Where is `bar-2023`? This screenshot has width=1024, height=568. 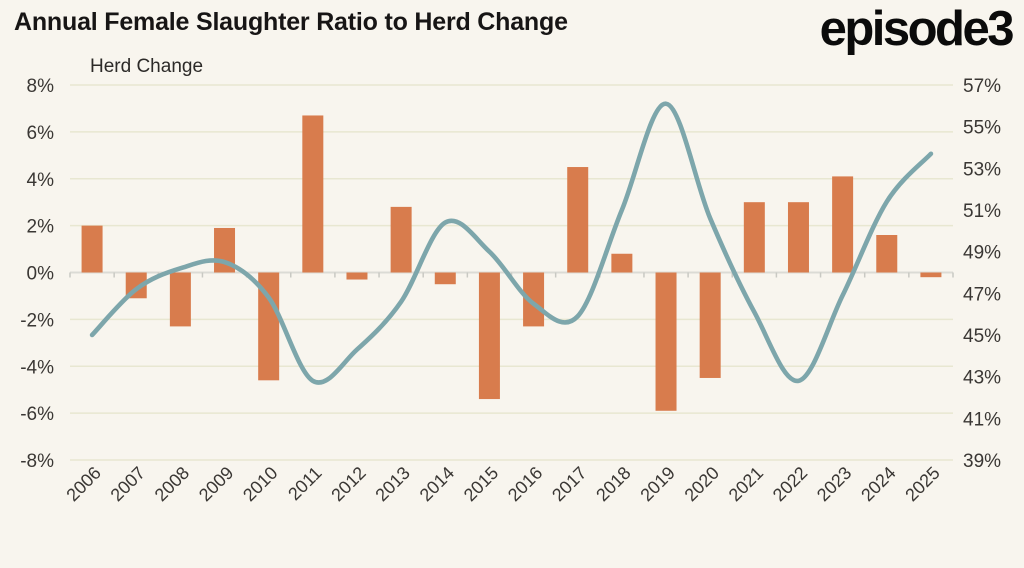
bar-2023 is located at coordinates (843, 224).